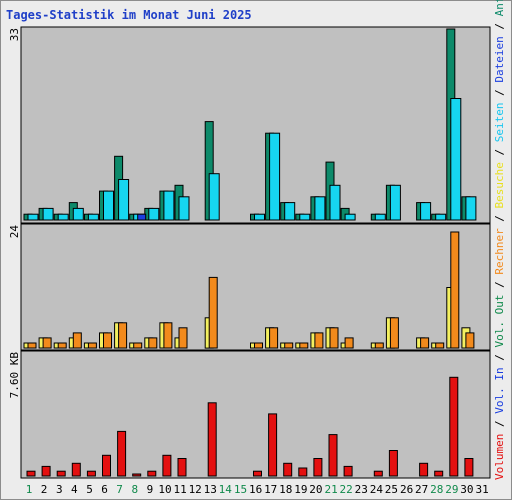  I want to click on x-tick-label: 13, so click(210, 489).